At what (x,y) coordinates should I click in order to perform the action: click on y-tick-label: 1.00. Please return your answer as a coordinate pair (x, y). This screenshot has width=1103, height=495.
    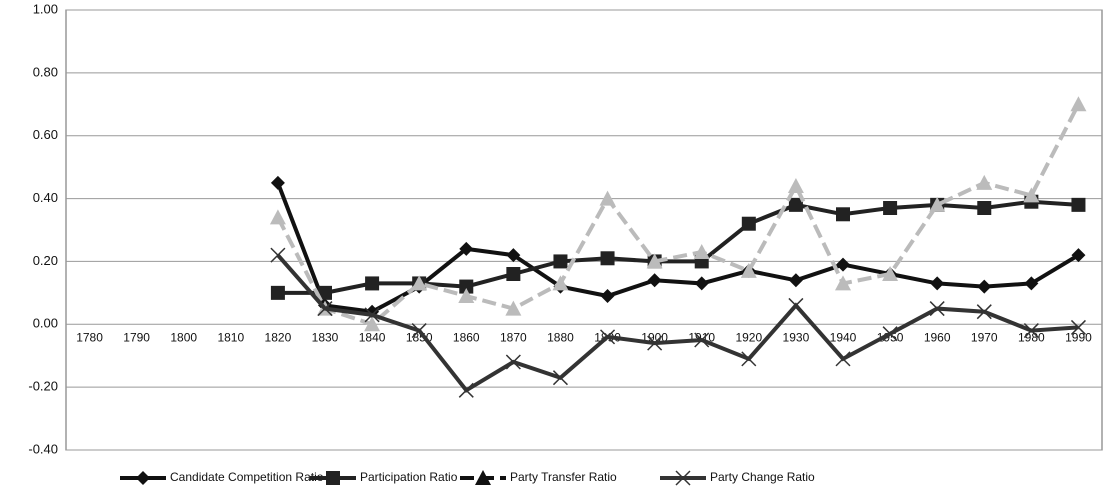
    Looking at the image, I should click on (45, 8).